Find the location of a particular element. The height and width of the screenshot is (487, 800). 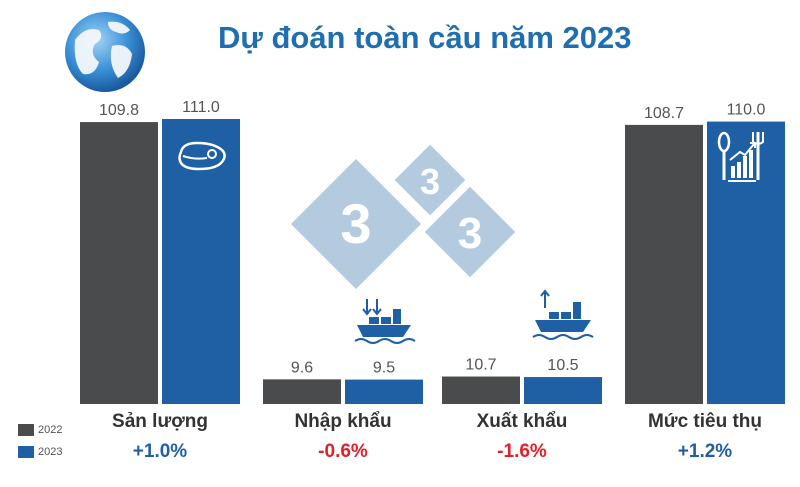

globe-icon is located at coordinates (105, 52).